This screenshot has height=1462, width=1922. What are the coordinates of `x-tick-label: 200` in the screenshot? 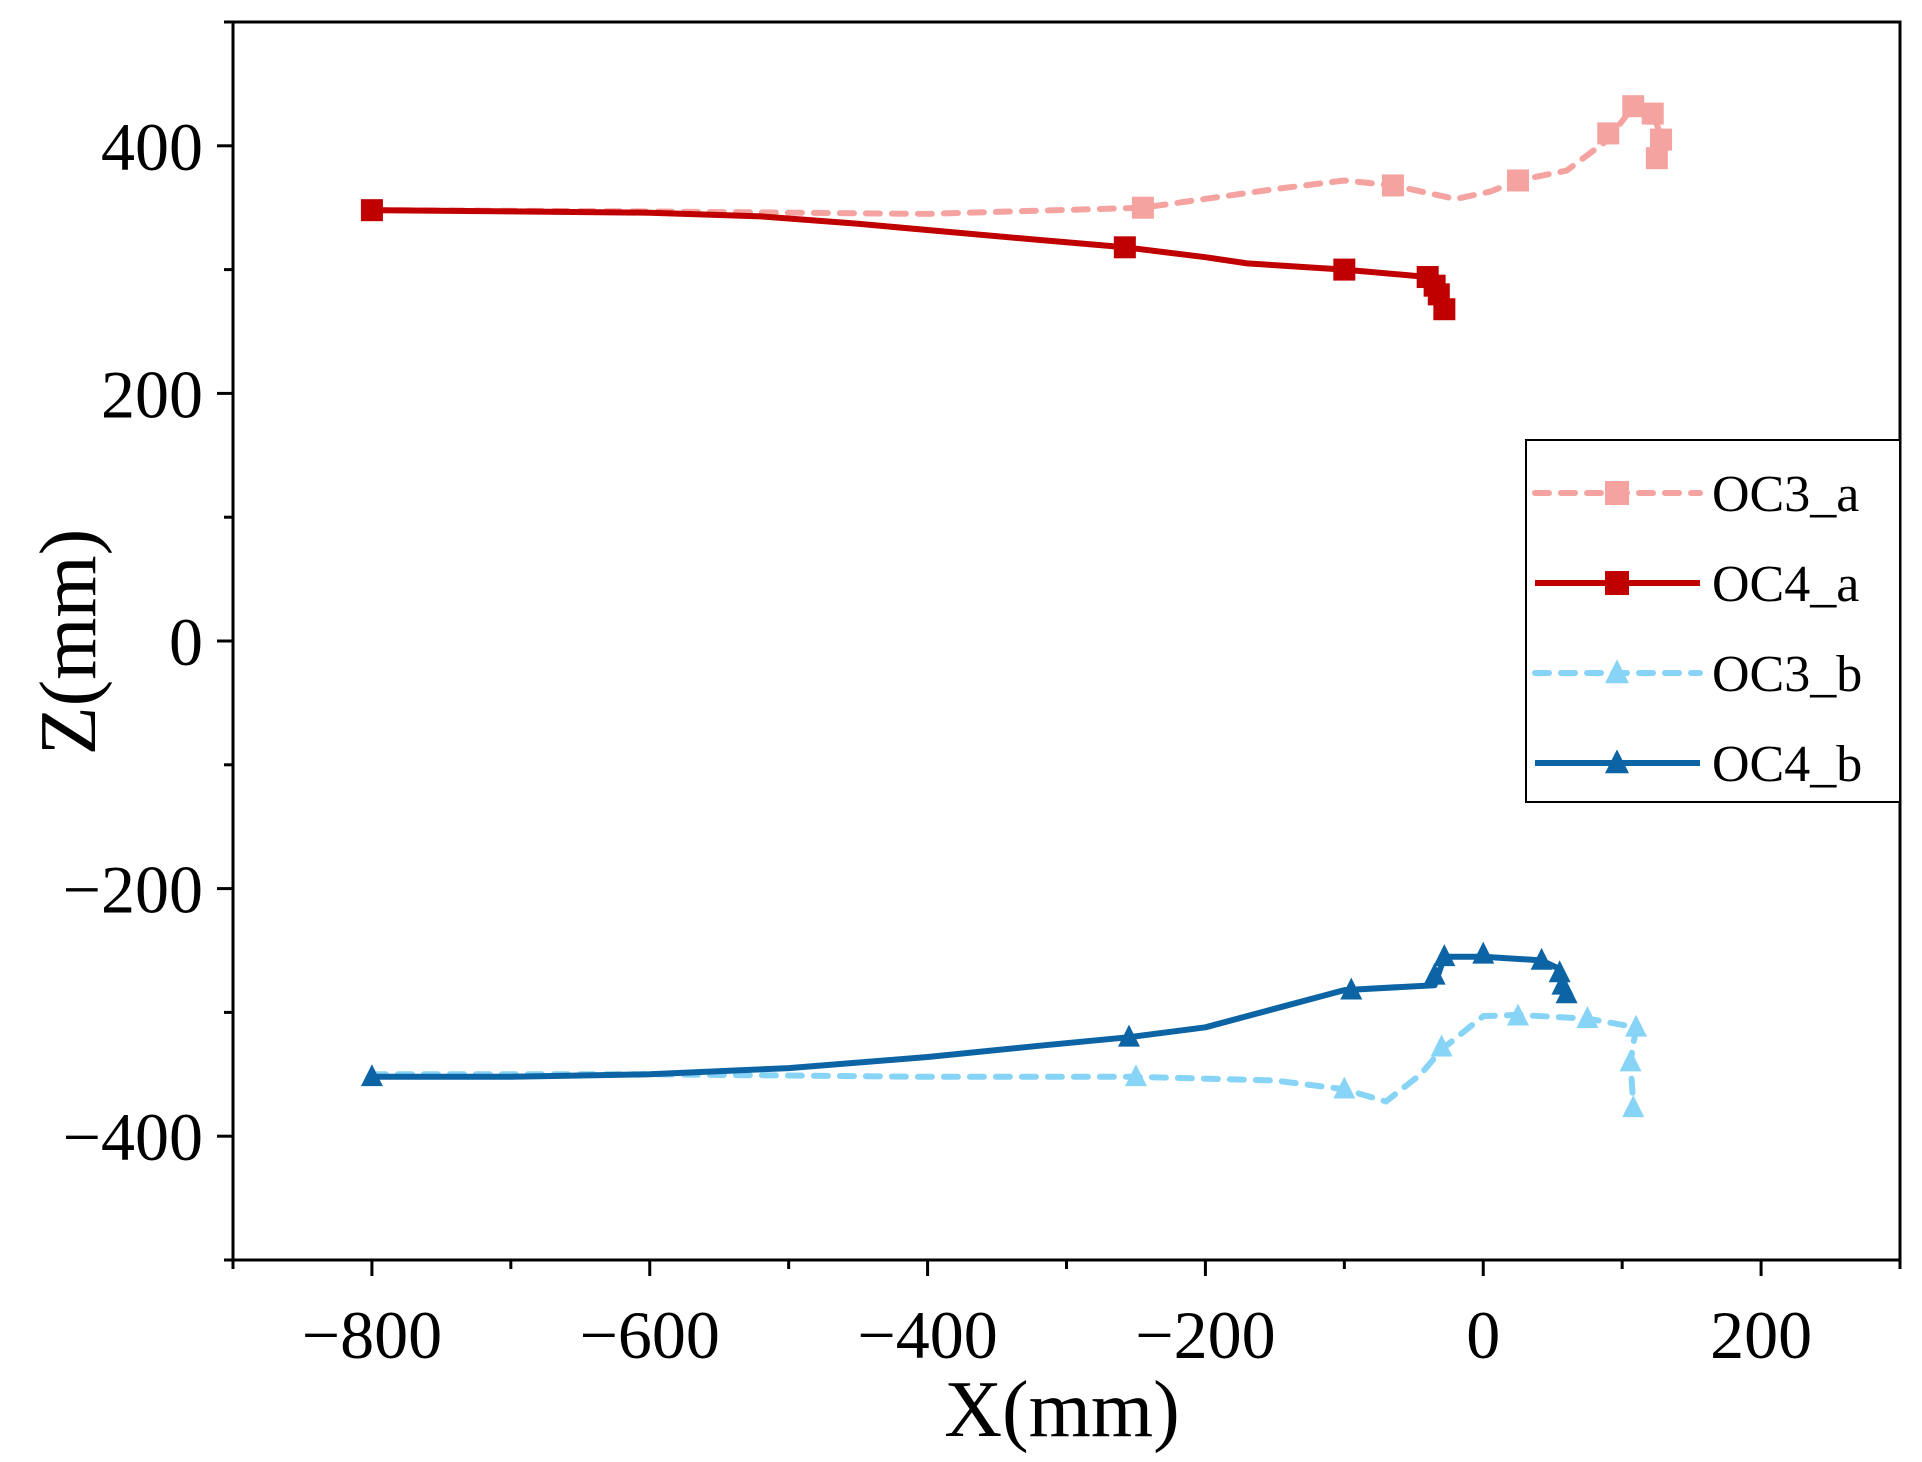 It's located at (1761, 1335).